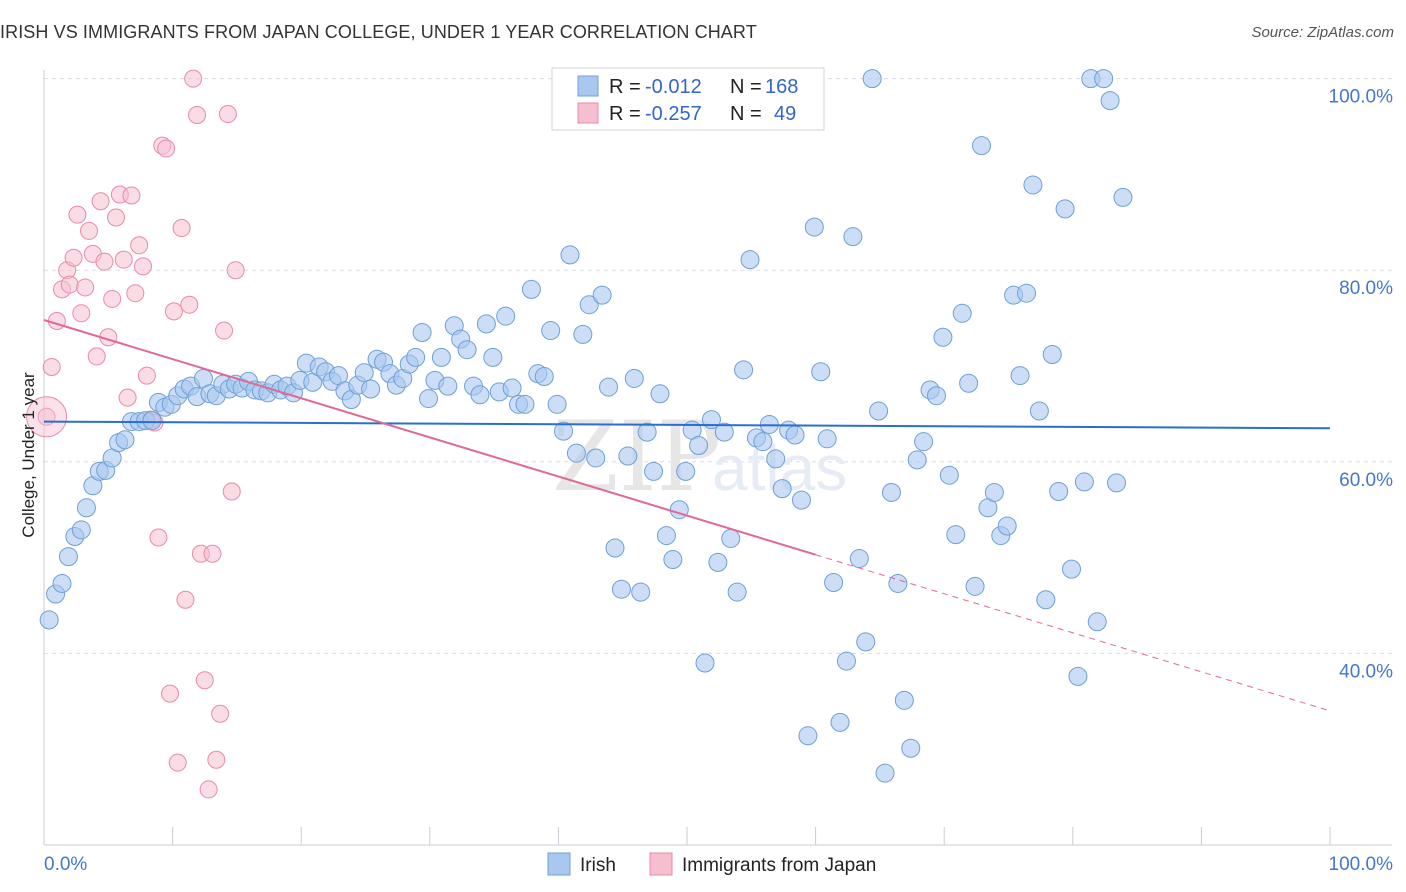  Describe the element at coordinates (28, 455) in the screenshot. I see `y-axis-title: College, Under 1 year` at that location.